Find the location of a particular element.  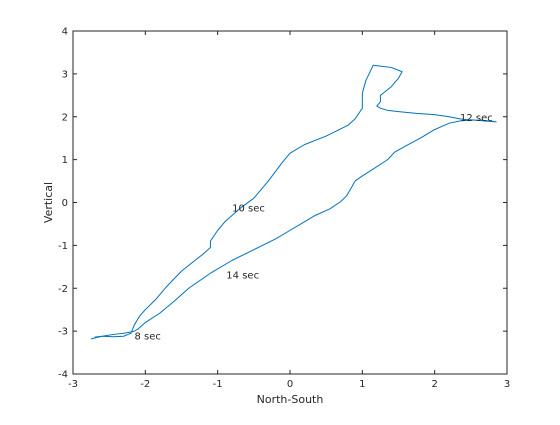

x-tick-label: -2 is located at coordinates (145, 384).